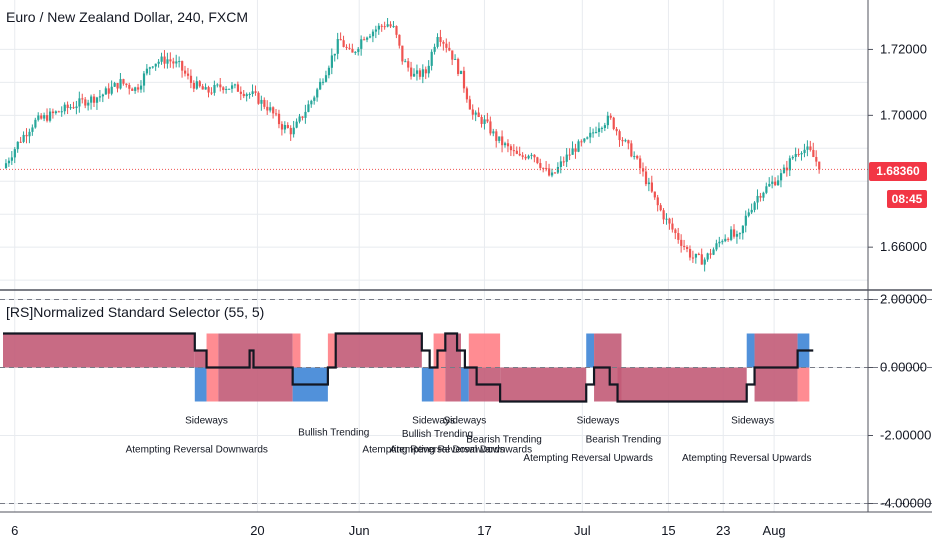 This screenshot has width=932, height=550. I want to click on chart-title: Euro / New Zealand Dollar, 240, FXCM, so click(127, 17).